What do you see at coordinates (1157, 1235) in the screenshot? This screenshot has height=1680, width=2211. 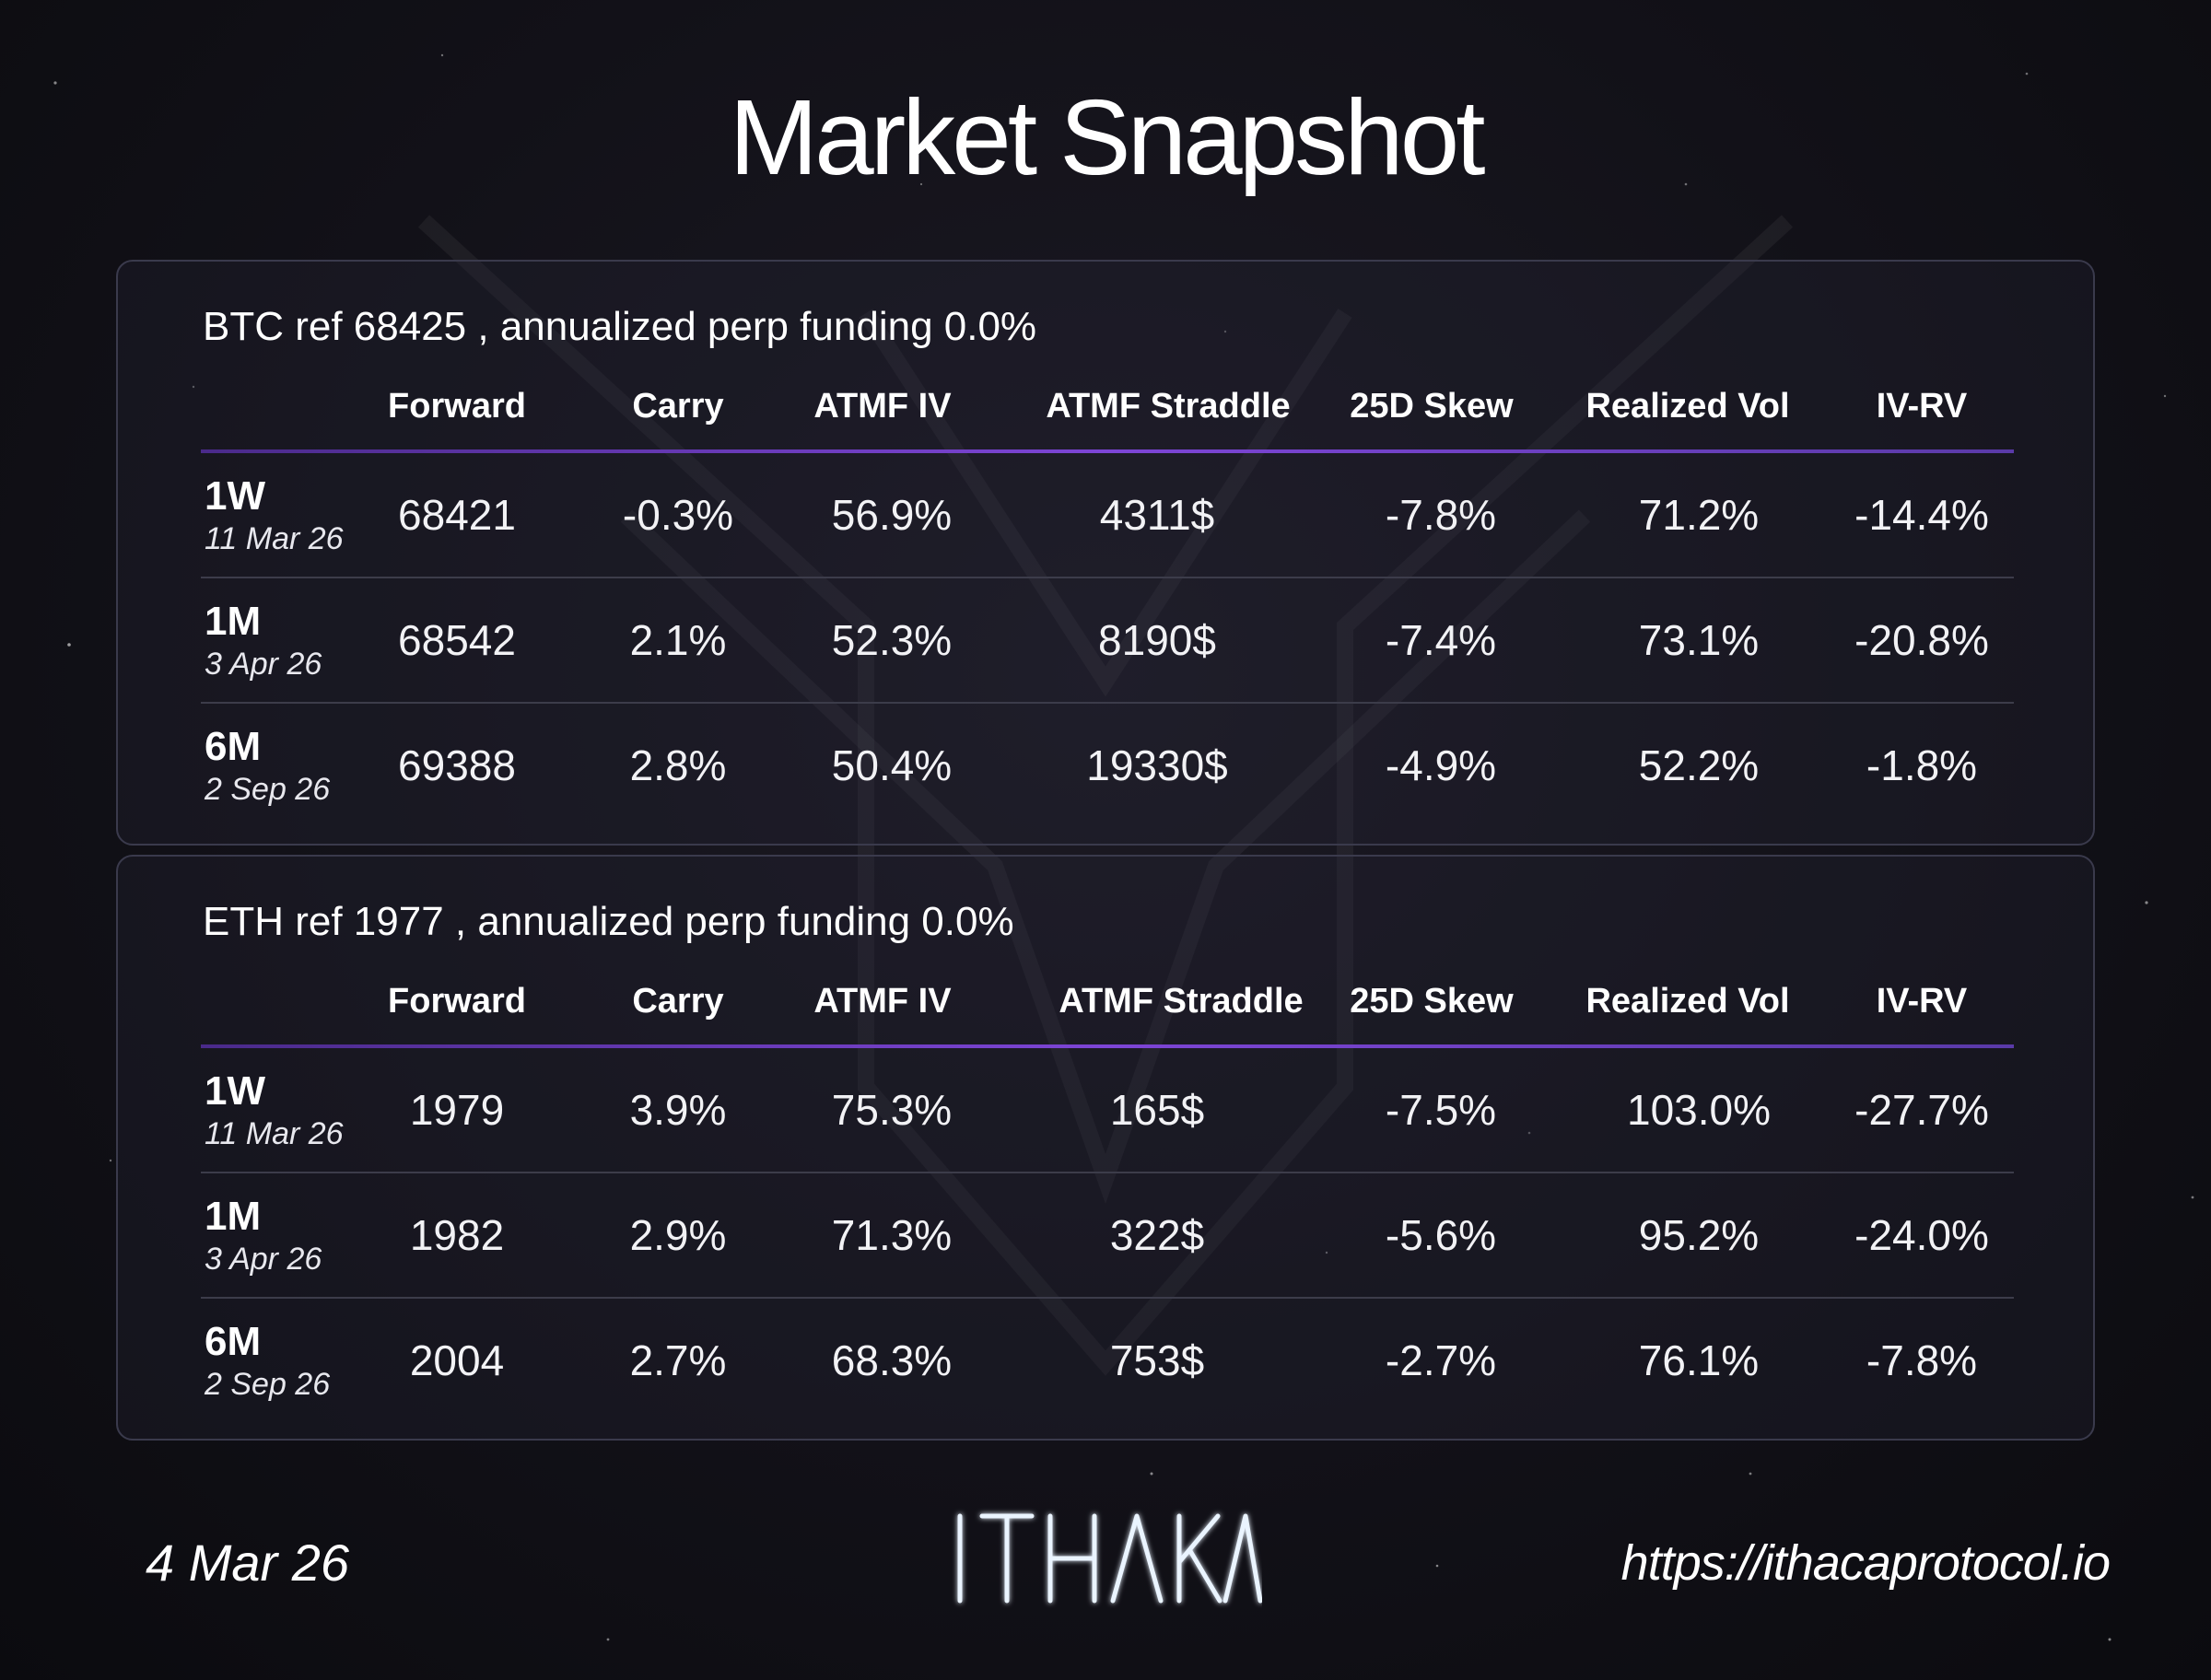 I see `straddle-value: 322$` at bounding box center [1157, 1235].